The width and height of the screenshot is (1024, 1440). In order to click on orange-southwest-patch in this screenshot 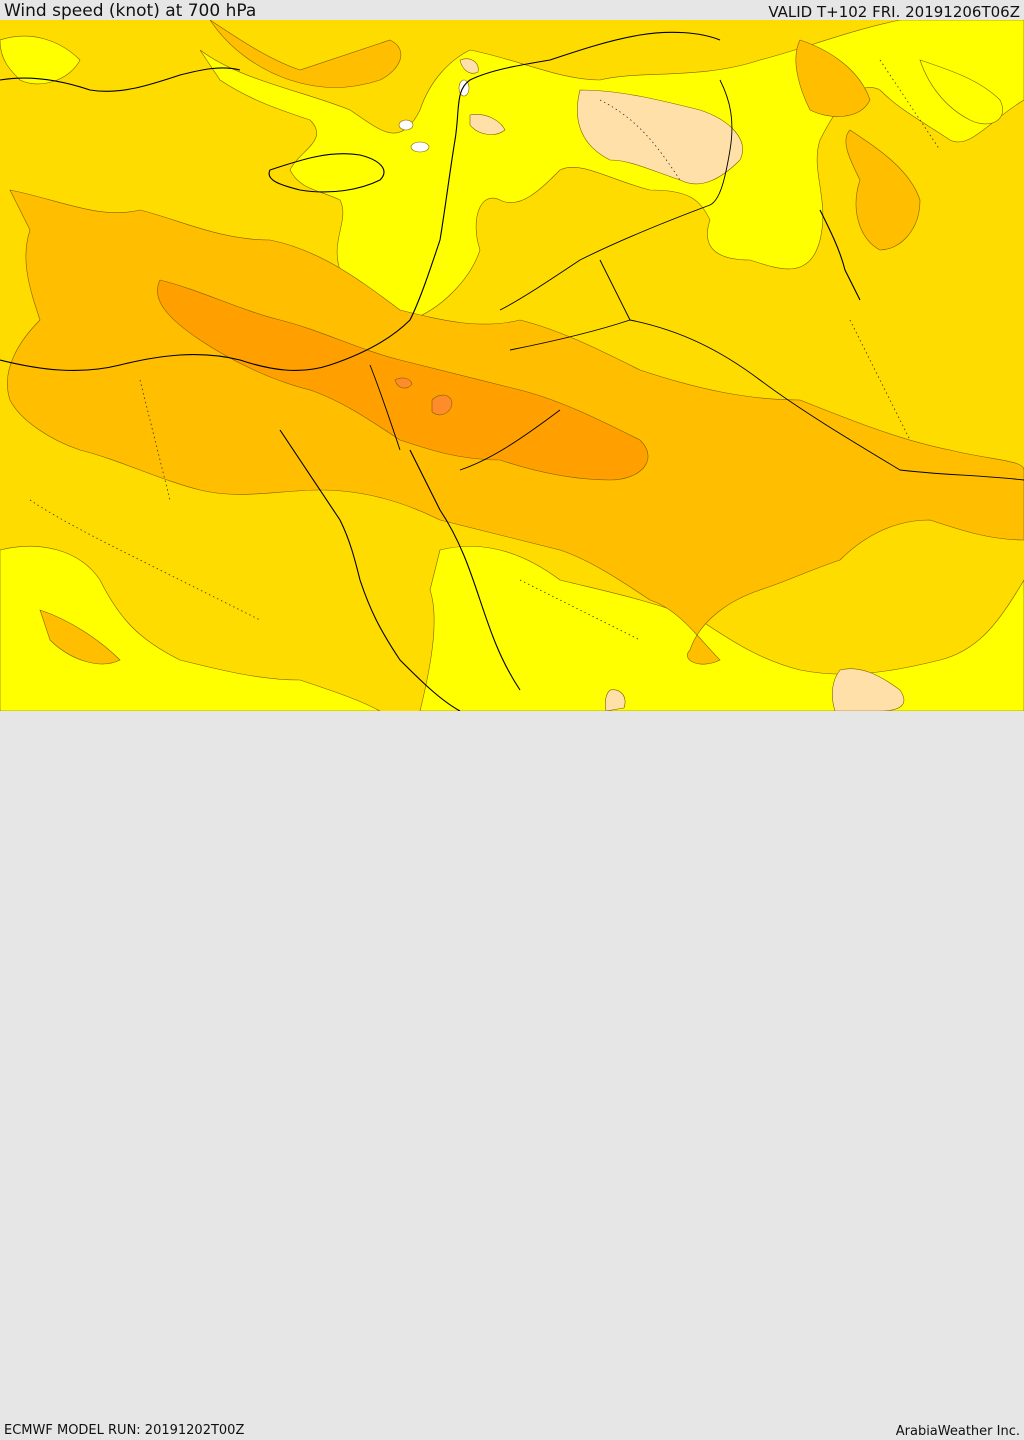, I will do `click(80, 637)`.